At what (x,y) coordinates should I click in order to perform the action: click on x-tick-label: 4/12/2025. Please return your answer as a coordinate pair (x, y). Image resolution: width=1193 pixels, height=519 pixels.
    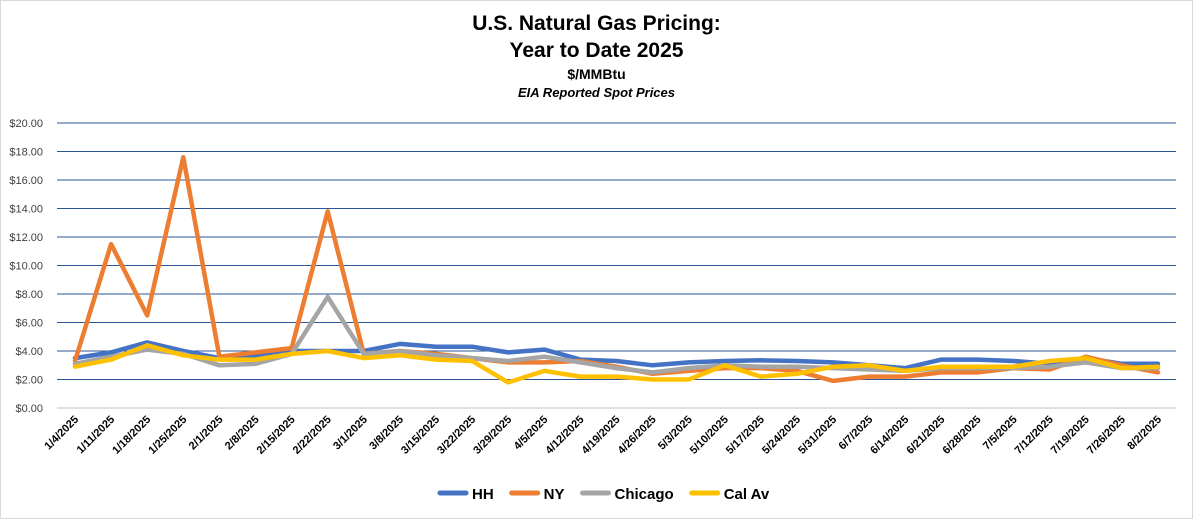
    Looking at the image, I should click on (564, 435).